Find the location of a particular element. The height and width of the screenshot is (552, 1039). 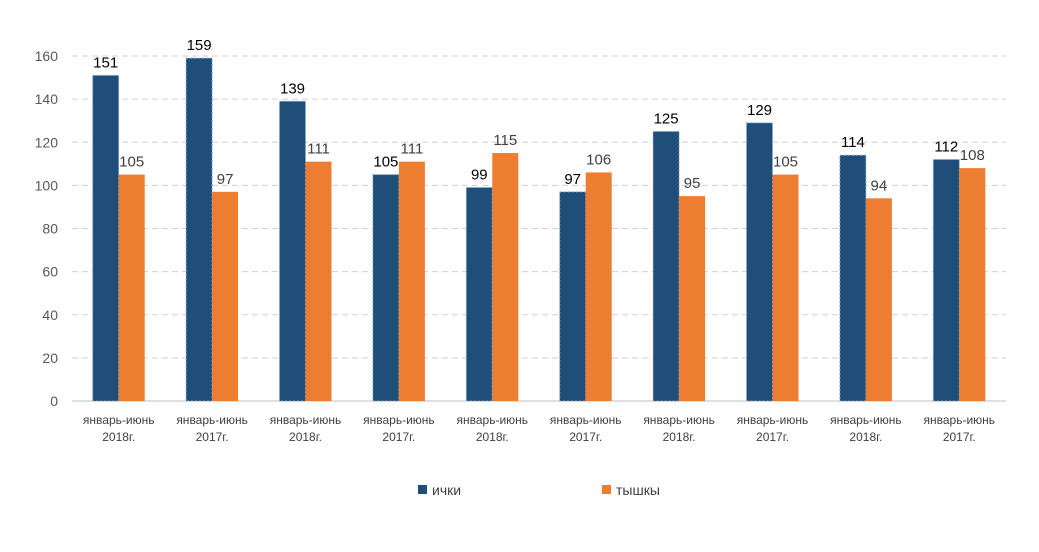

data-label: 95 is located at coordinates (692, 183).